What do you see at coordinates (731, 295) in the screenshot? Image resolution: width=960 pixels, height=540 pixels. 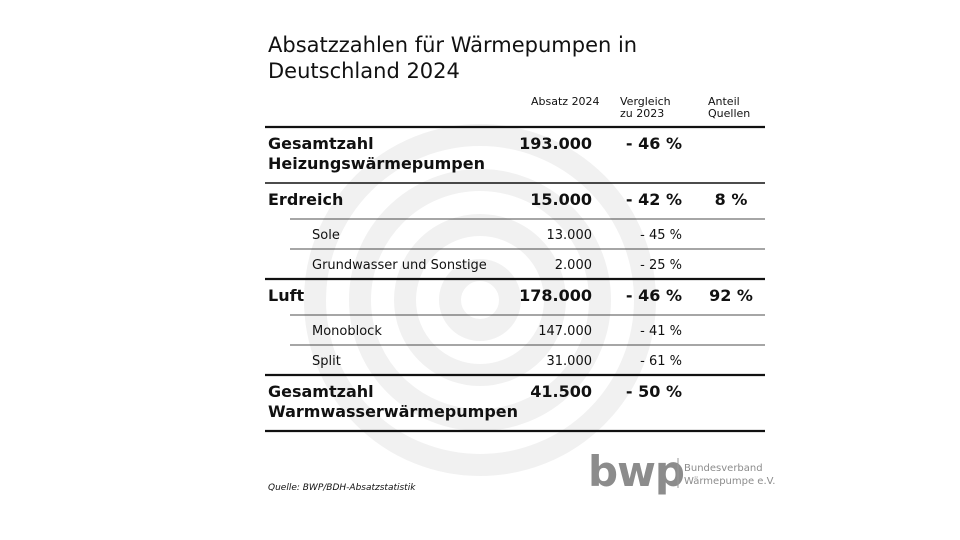 I see `anteil: 92 %` at bounding box center [731, 295].